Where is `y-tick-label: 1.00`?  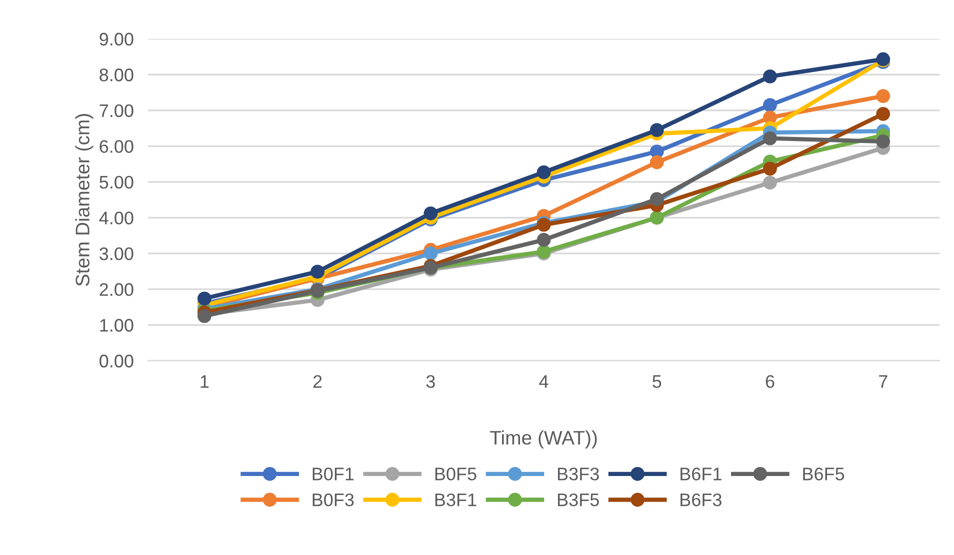 y-tick-label: 1.00 is located at coordinates (117, 325).